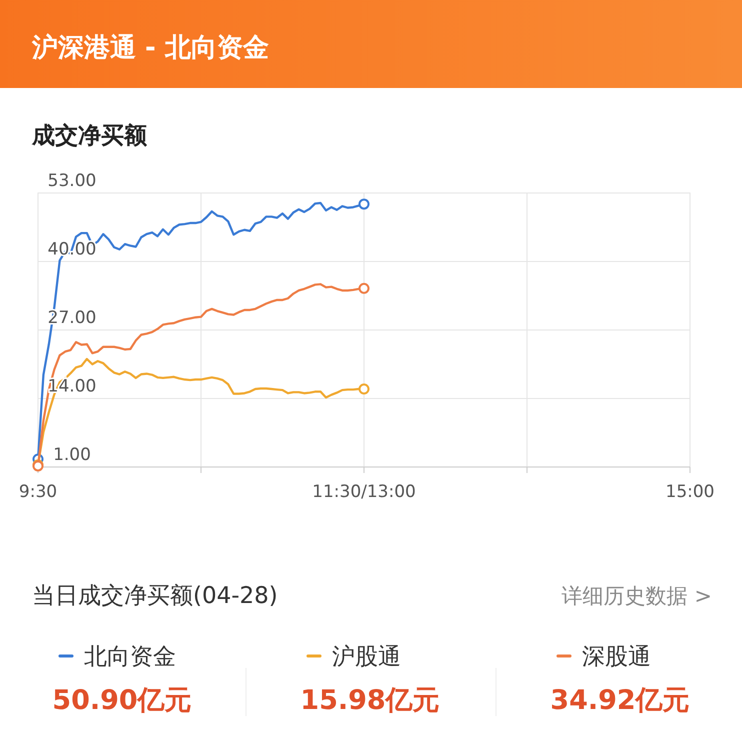 The width and height of the screenshot is (742, 735). Describe the element at coordinates (364, 492) in the screenshot. I see `x-tick-label: 11:30/13:00` at that location.